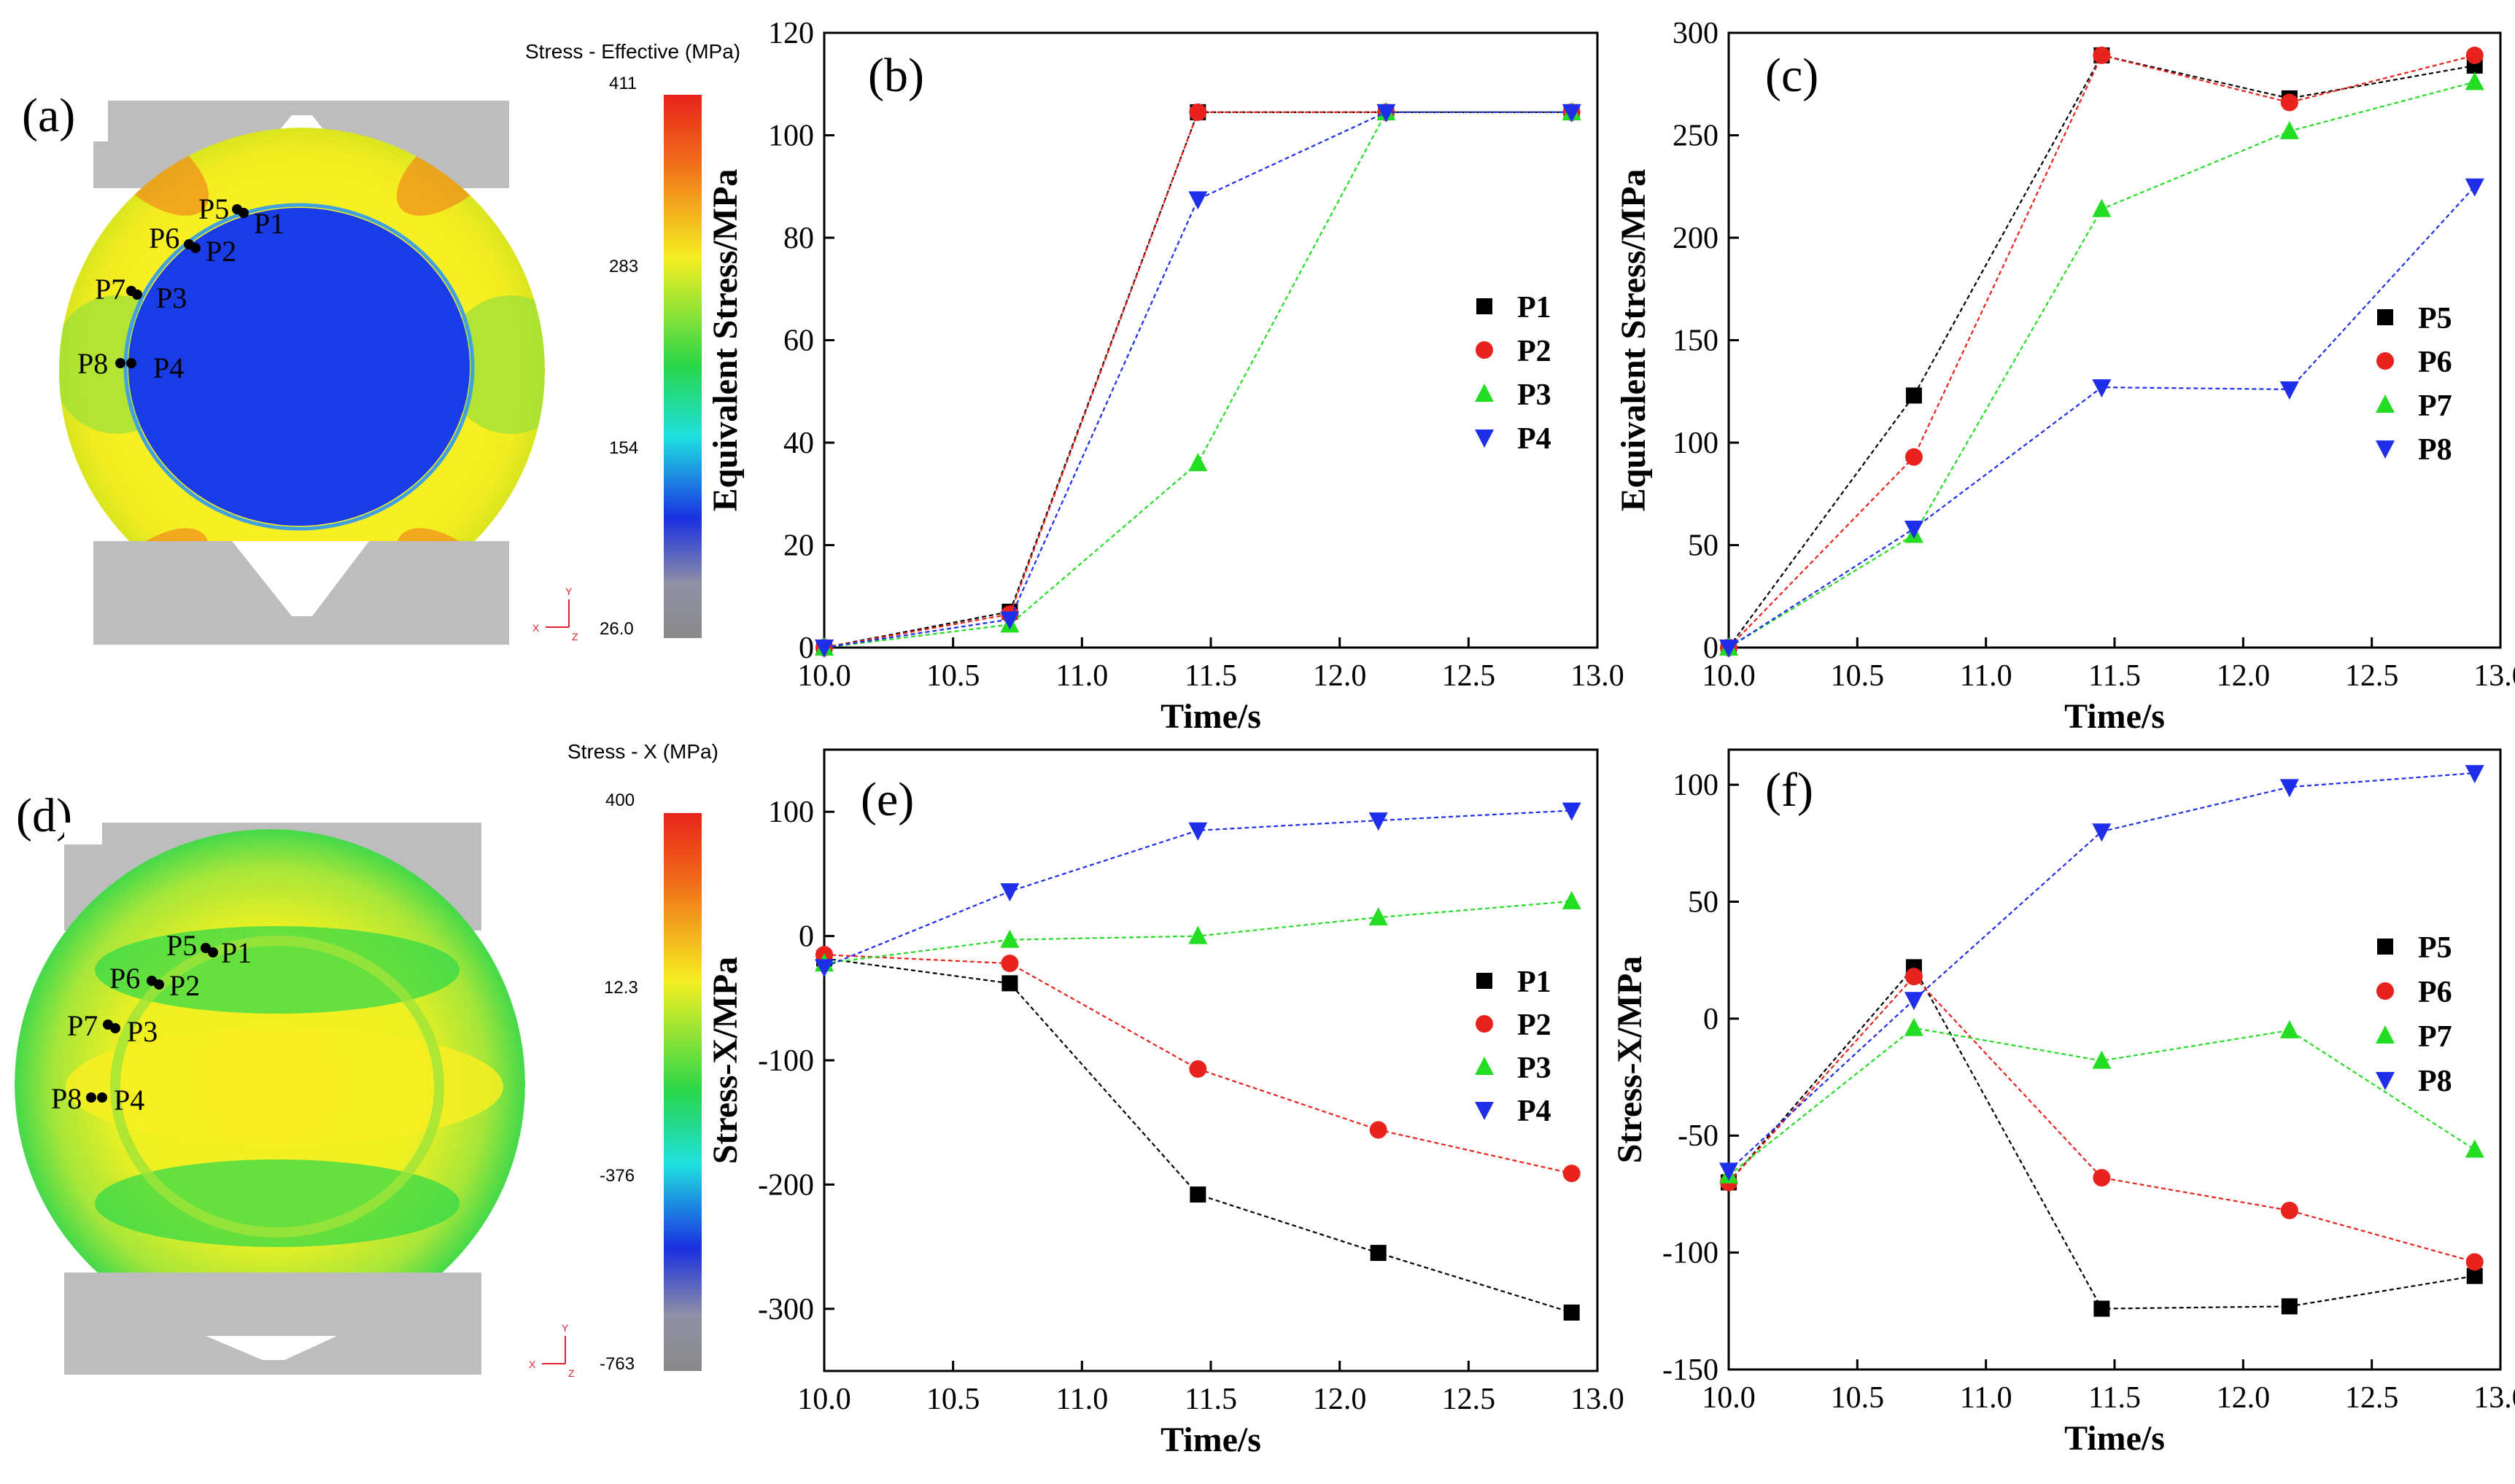 This screenshot has height=1484, width=2515. I want to click on x-tick-label: 10.0, so click(824, 676).